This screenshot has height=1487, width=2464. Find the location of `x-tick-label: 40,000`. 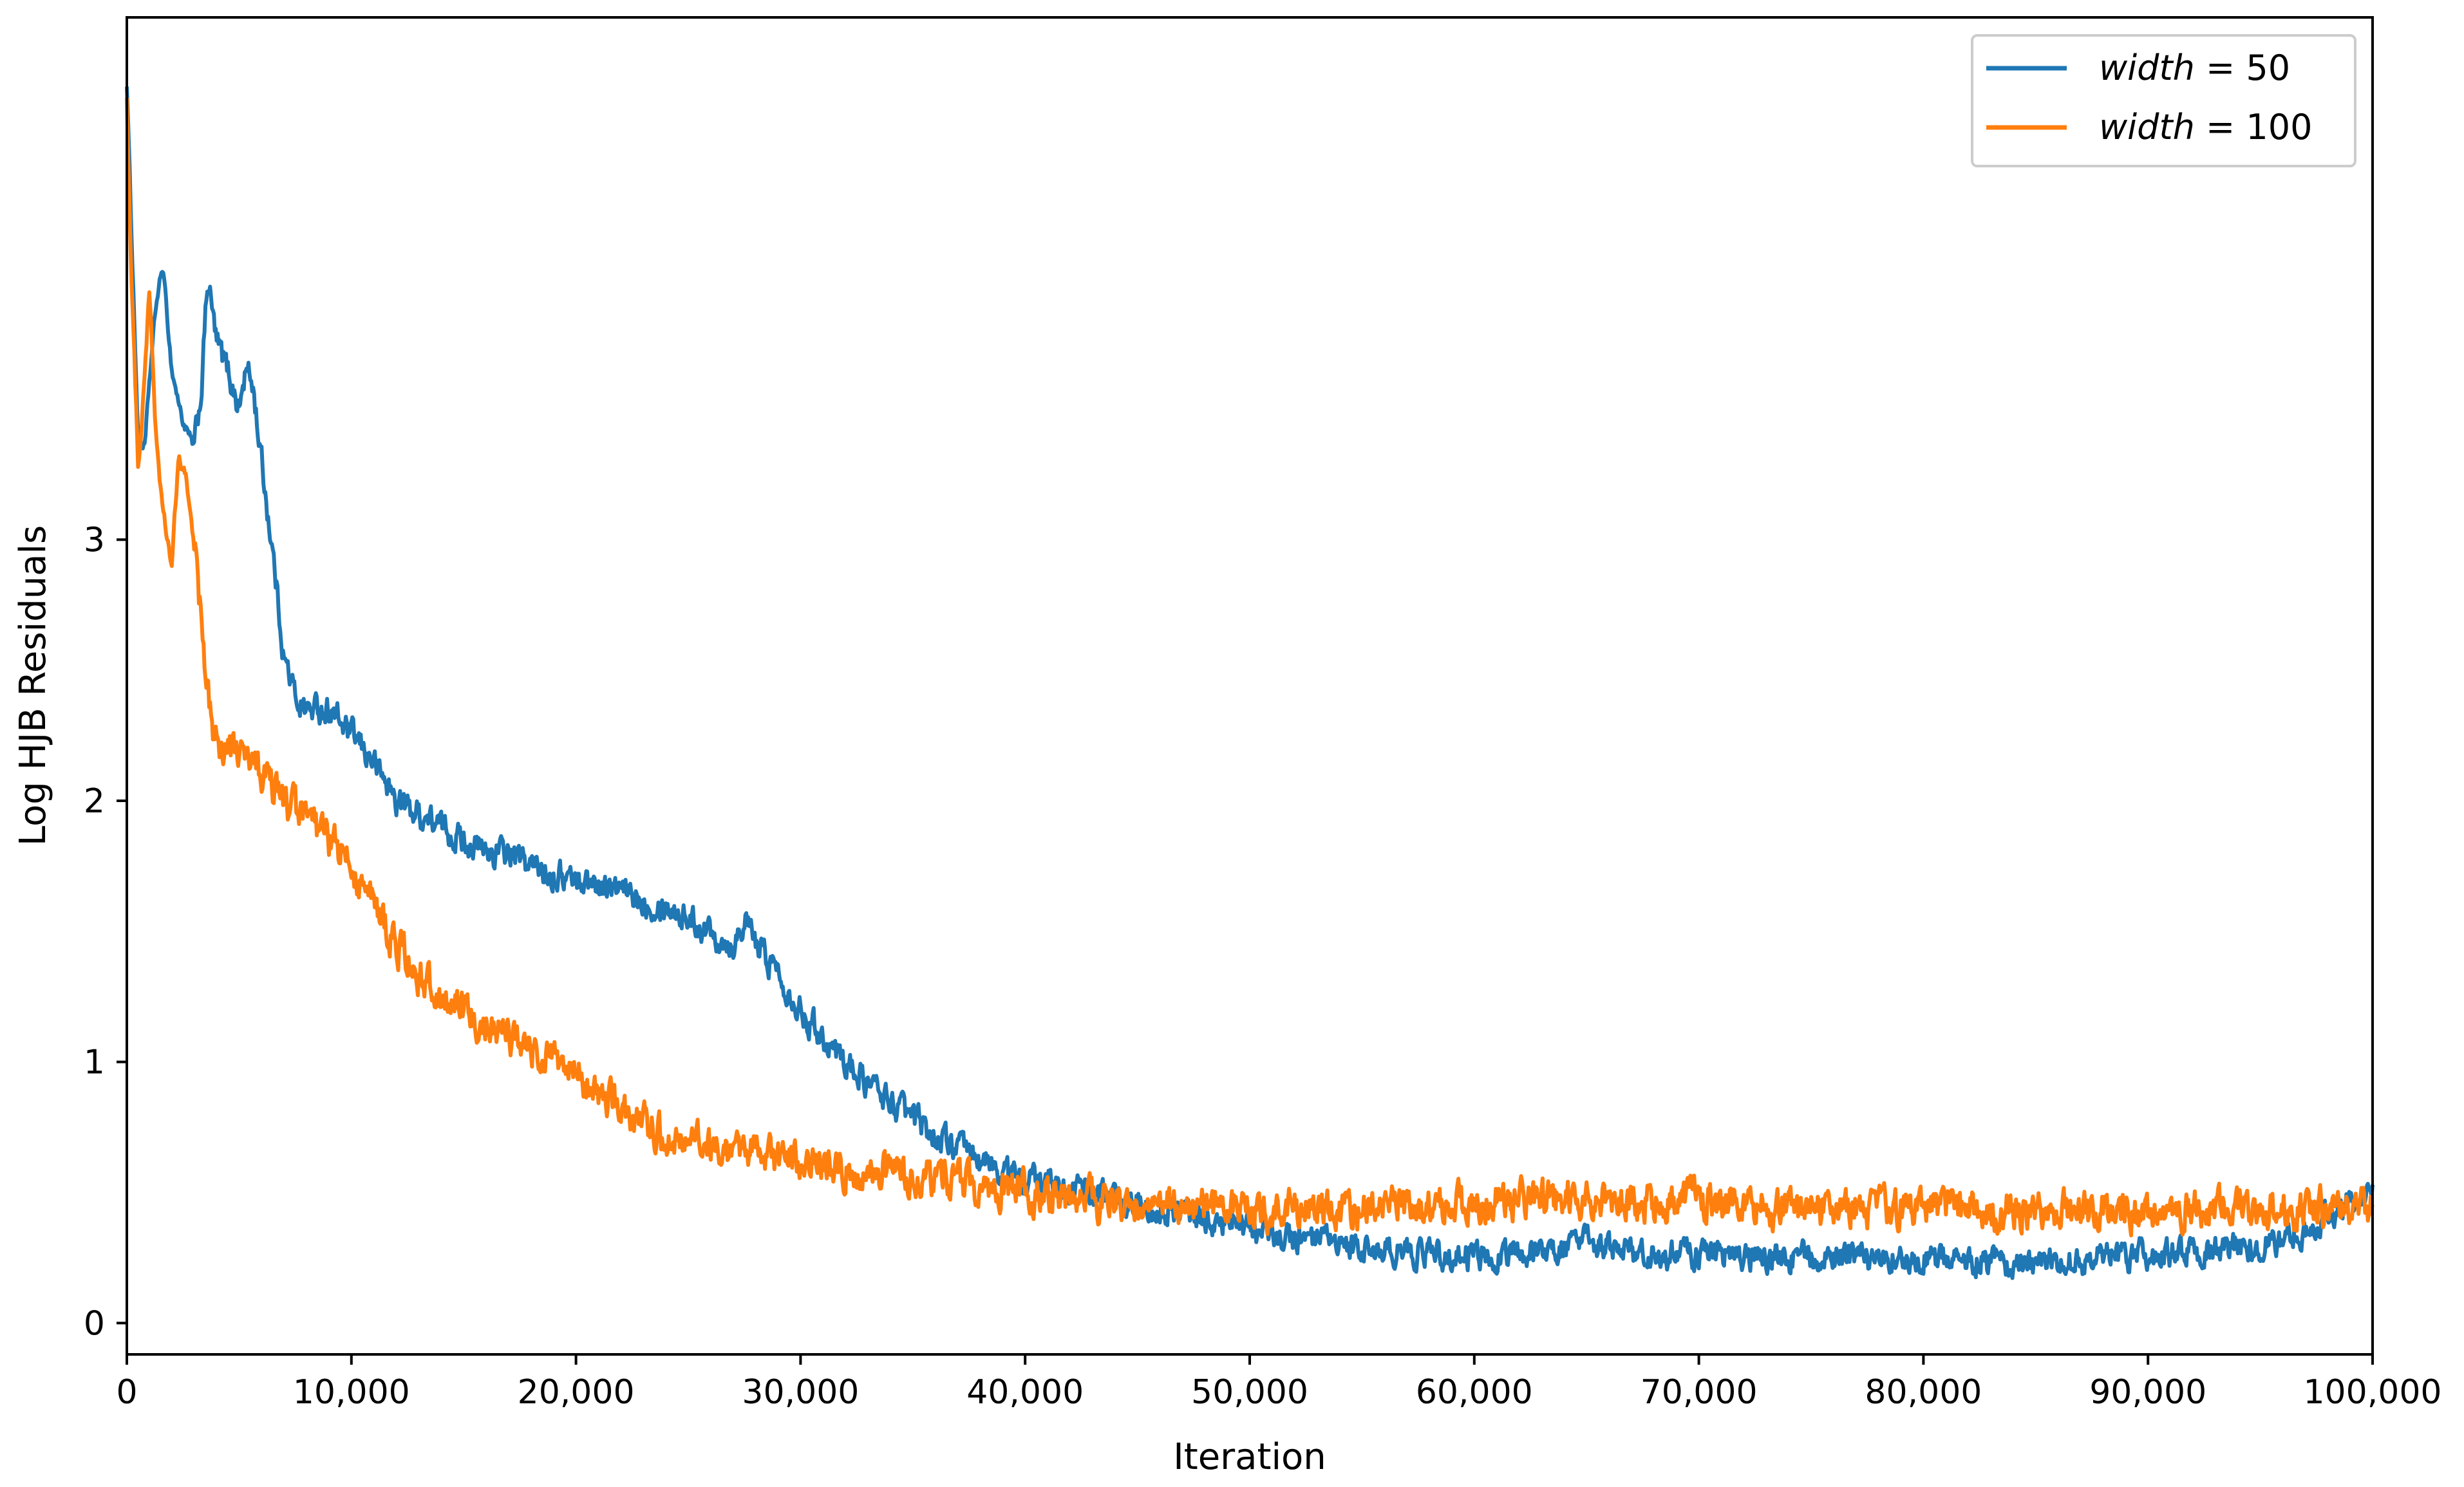

x-tick-label: 40,000 is located at coordinates (1025, 1392).